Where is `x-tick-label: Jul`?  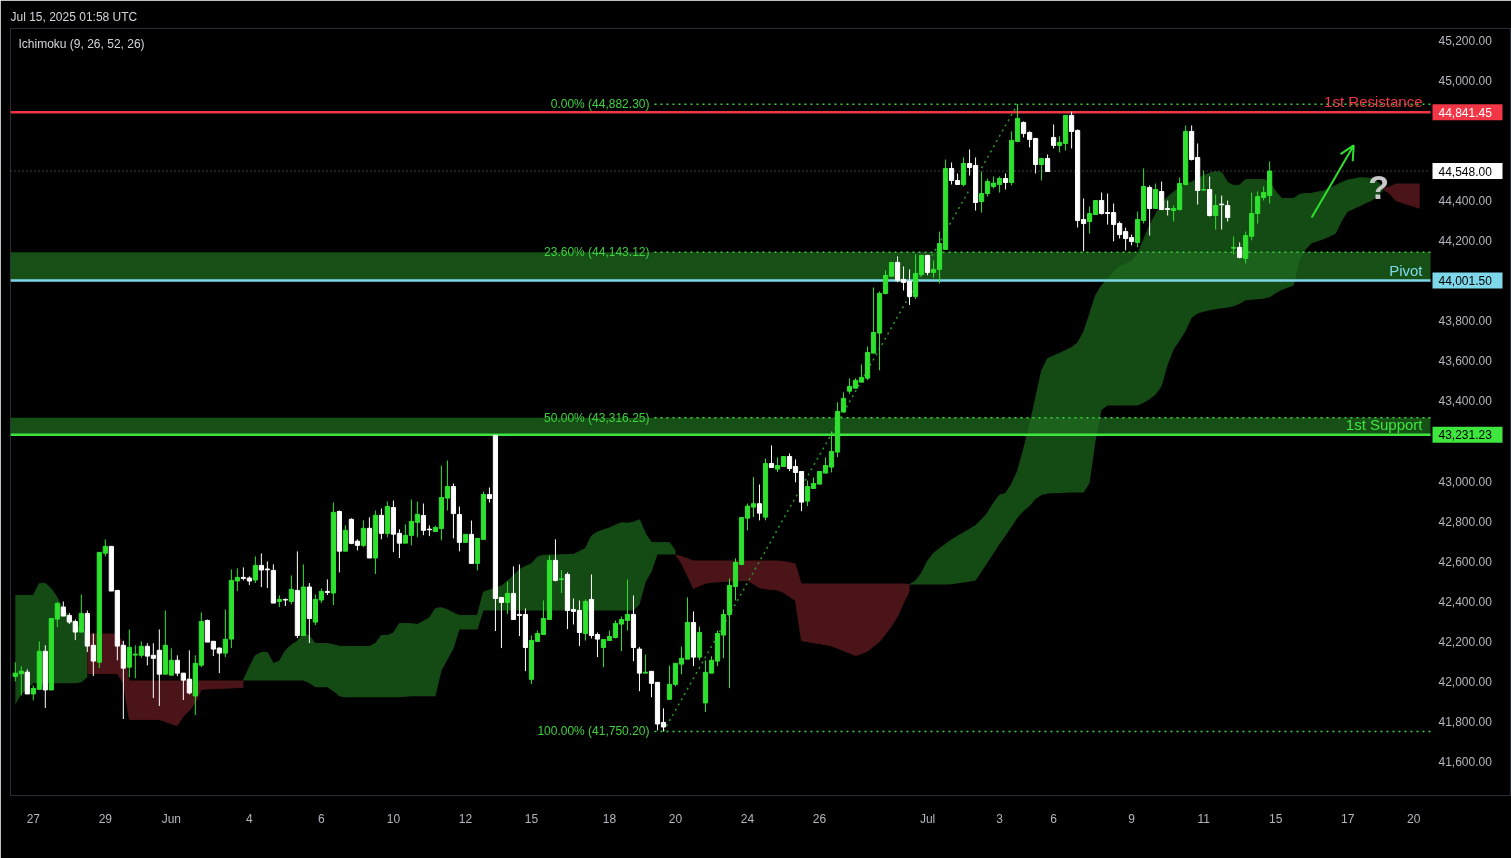
x-tick-label: Jul is located at coordinates (927, 818).